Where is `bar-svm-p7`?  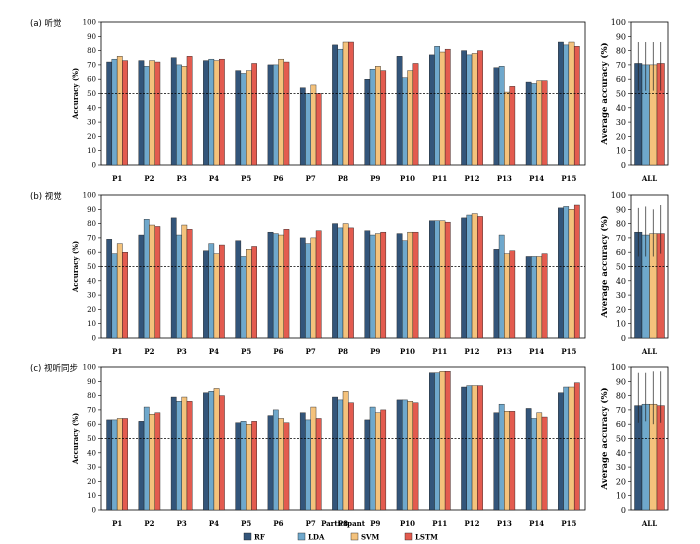 bar-svm-p7 is located at coordinates (313, 458).